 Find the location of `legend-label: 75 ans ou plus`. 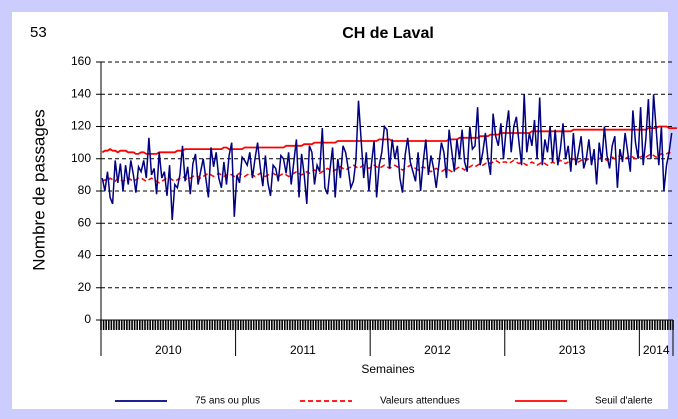

legend-label: 75 ans ou plus is located at coordinates (227, 401).